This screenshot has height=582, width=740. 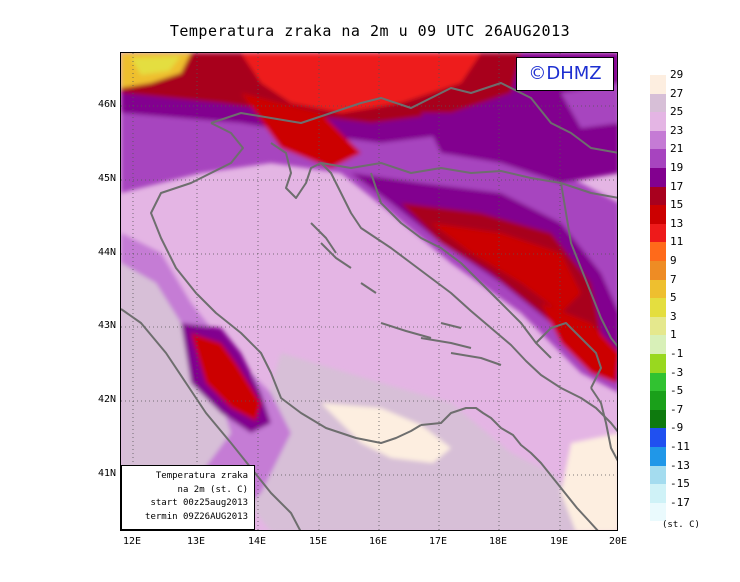 What do you see at coordinates (378, 541) in the screenshot?
I see `lon-label-16e: 16E` at bounding box center [378, 541].